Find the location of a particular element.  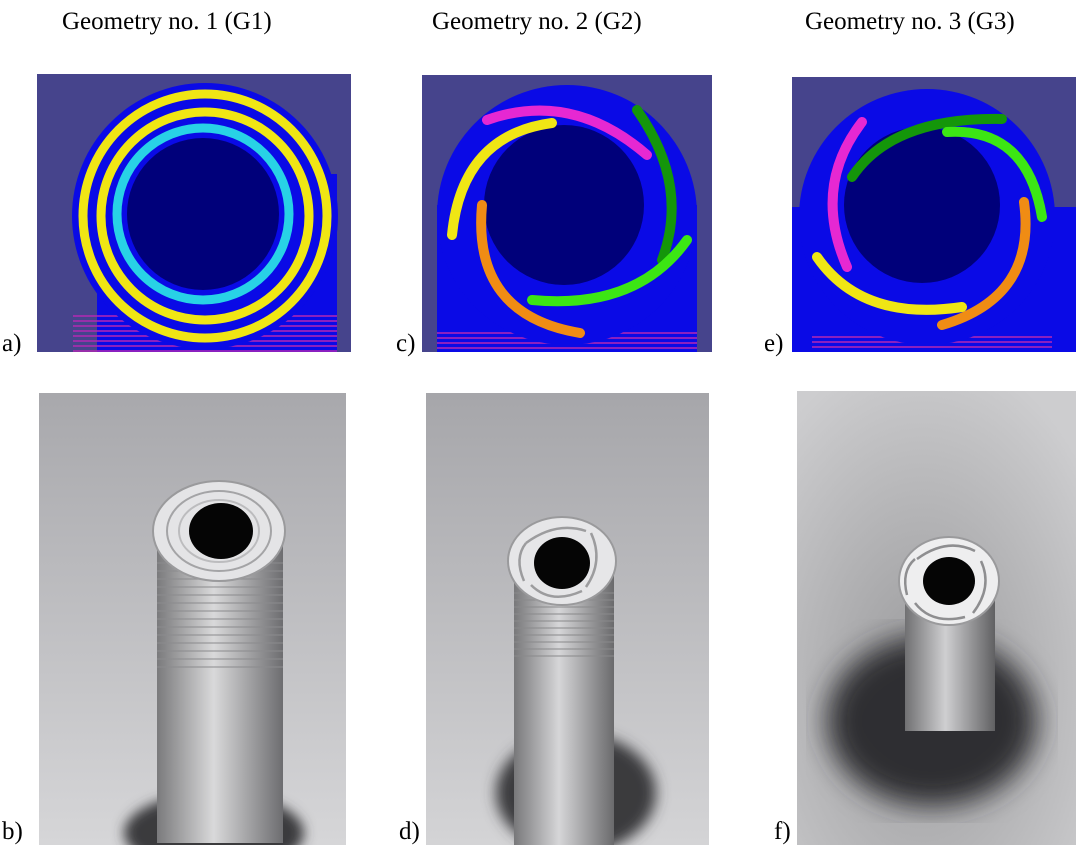

title-geometry-1: Geometry no. 1 (G1) is located at coordinates (167, 21).